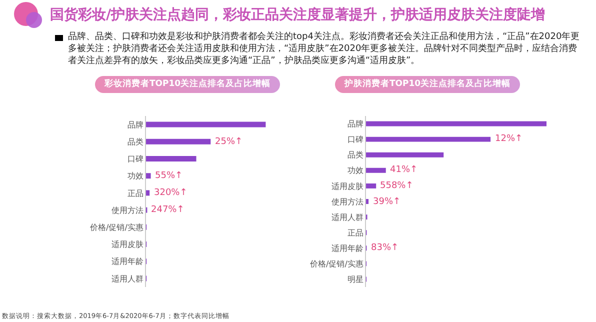  Describe the element at coordinates (355, 279) in the screenshot. I see `y-tick-label: 明星` at that location.